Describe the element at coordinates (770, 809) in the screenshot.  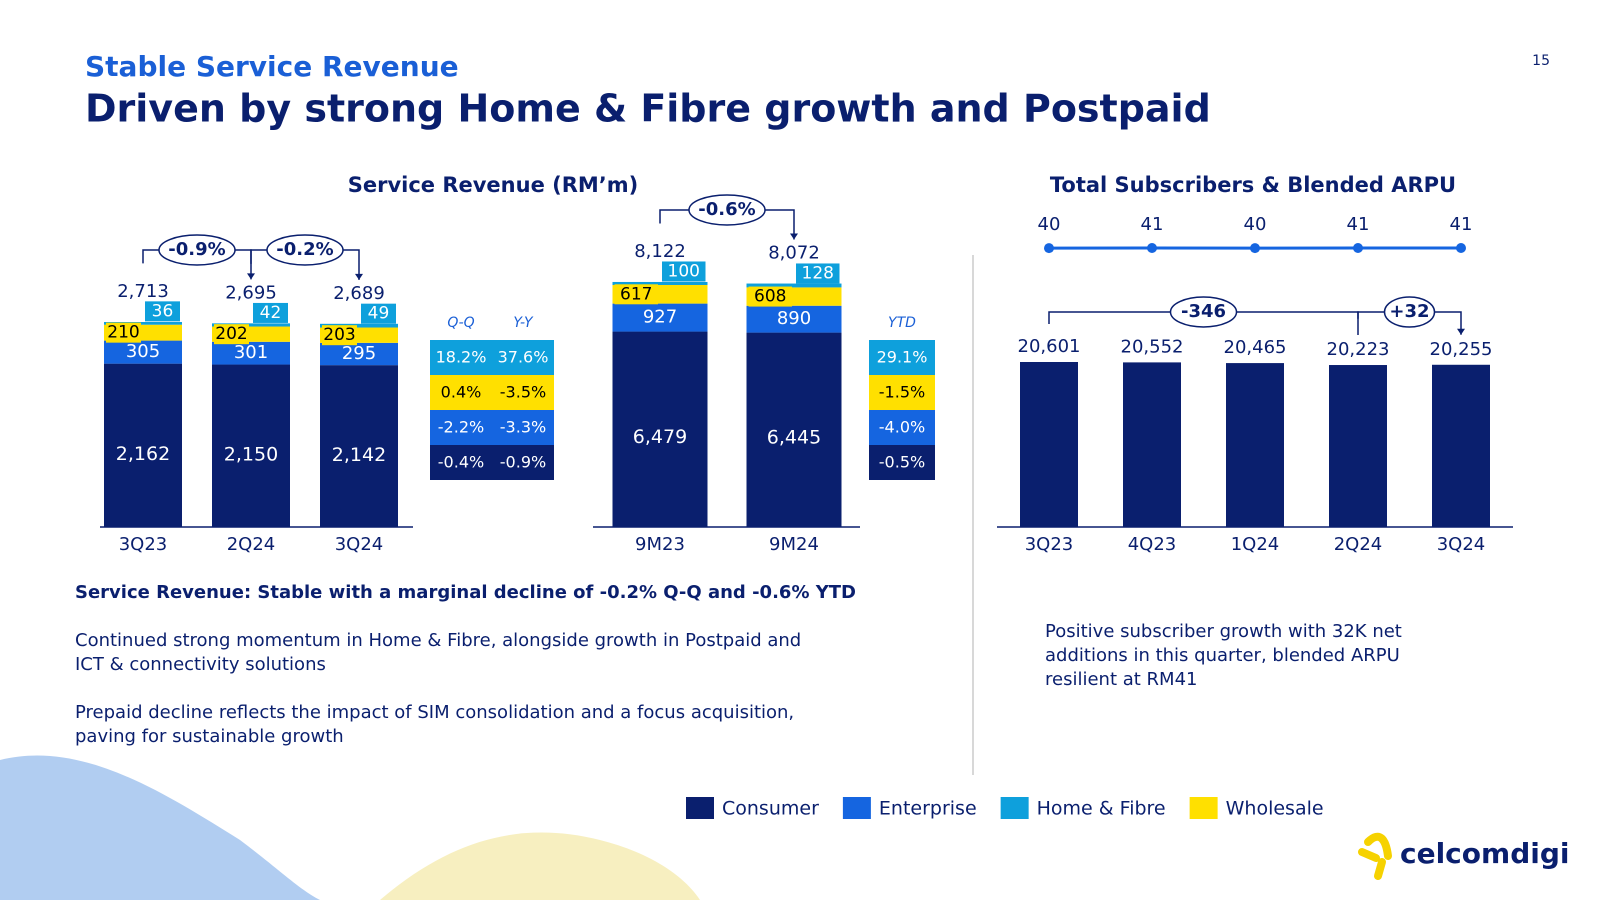
I see `legend-label: Consumer` at that location.